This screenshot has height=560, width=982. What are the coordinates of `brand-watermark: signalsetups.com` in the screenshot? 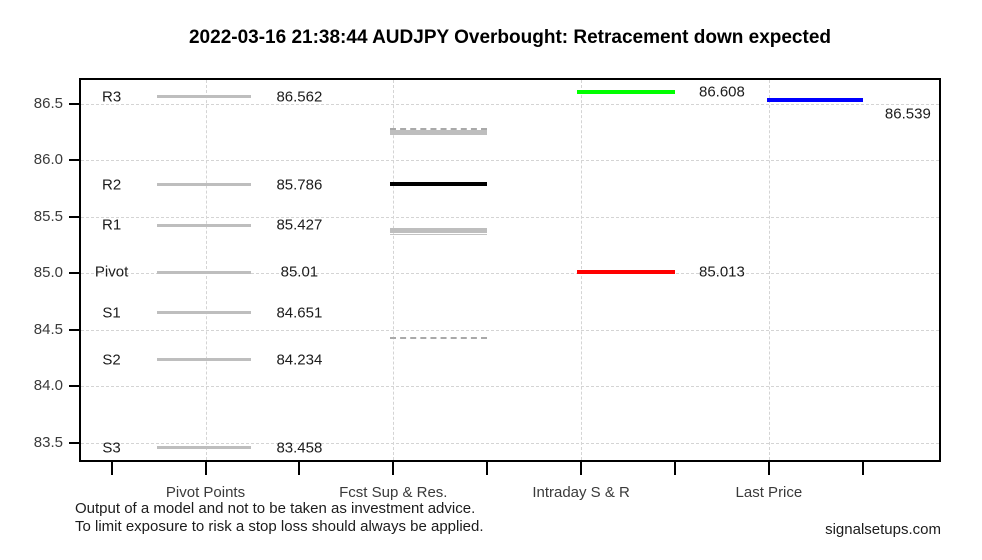 It's located at (883, 529).